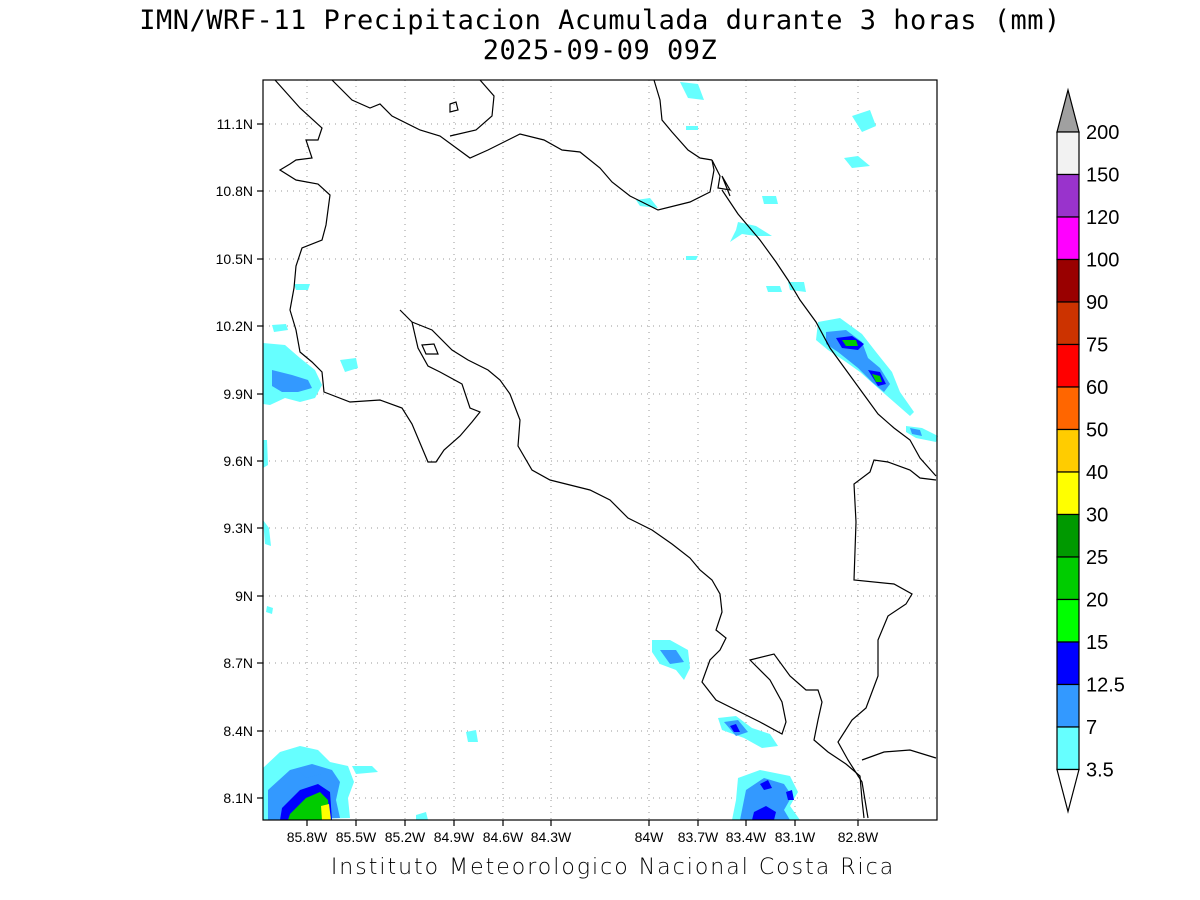 The height and width of the screenshot is (900, 1200). Describe the element at coordinates (238, 461) in the screenshot. I see `lat-label: 9.6N` at that location.